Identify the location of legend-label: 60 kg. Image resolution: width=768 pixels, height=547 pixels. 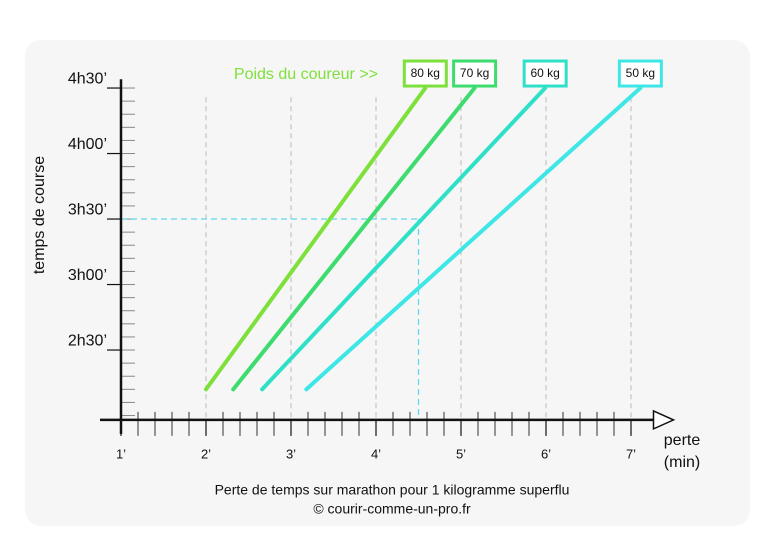
(544, 73).